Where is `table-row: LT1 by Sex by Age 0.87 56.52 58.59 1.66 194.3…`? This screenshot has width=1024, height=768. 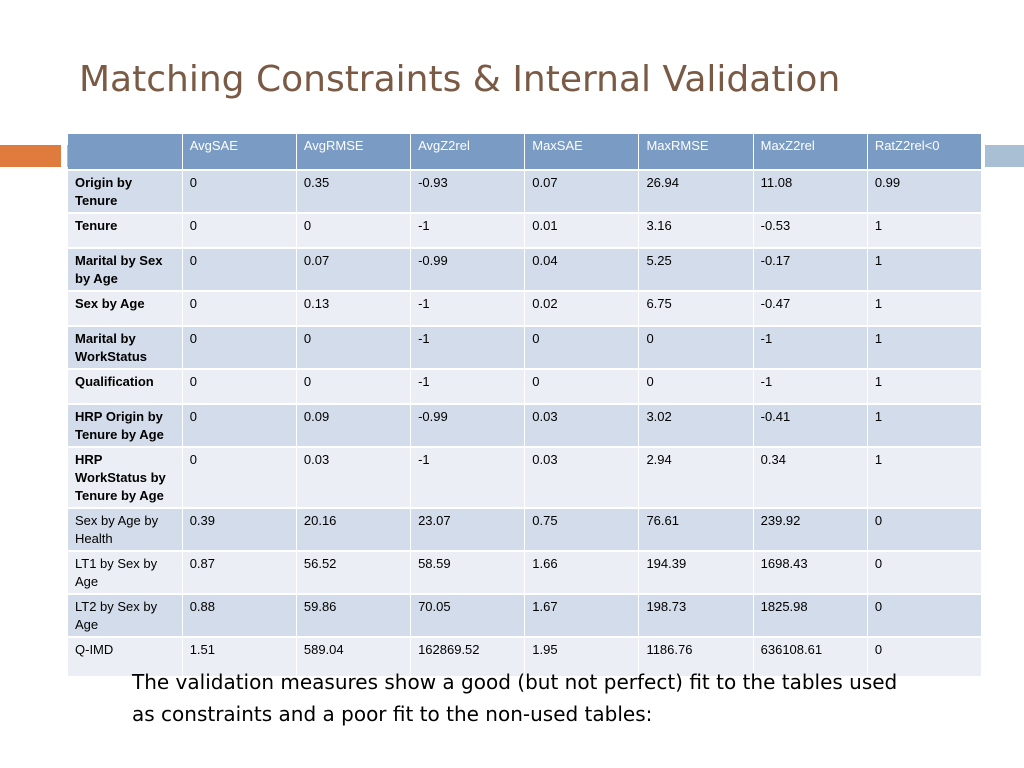
table-row: LT1 by Sex by Age 0.87 56.52 58.59 1.66 194.3… is located at coordinates (525, 573).